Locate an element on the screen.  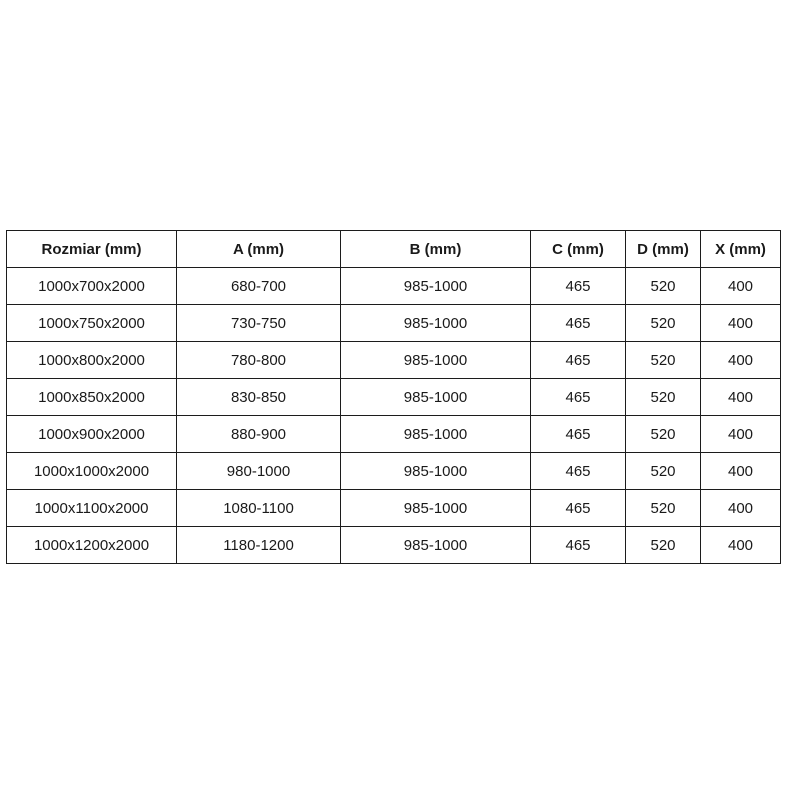
column-header: X (mm) is located at coordinates (740, 249).